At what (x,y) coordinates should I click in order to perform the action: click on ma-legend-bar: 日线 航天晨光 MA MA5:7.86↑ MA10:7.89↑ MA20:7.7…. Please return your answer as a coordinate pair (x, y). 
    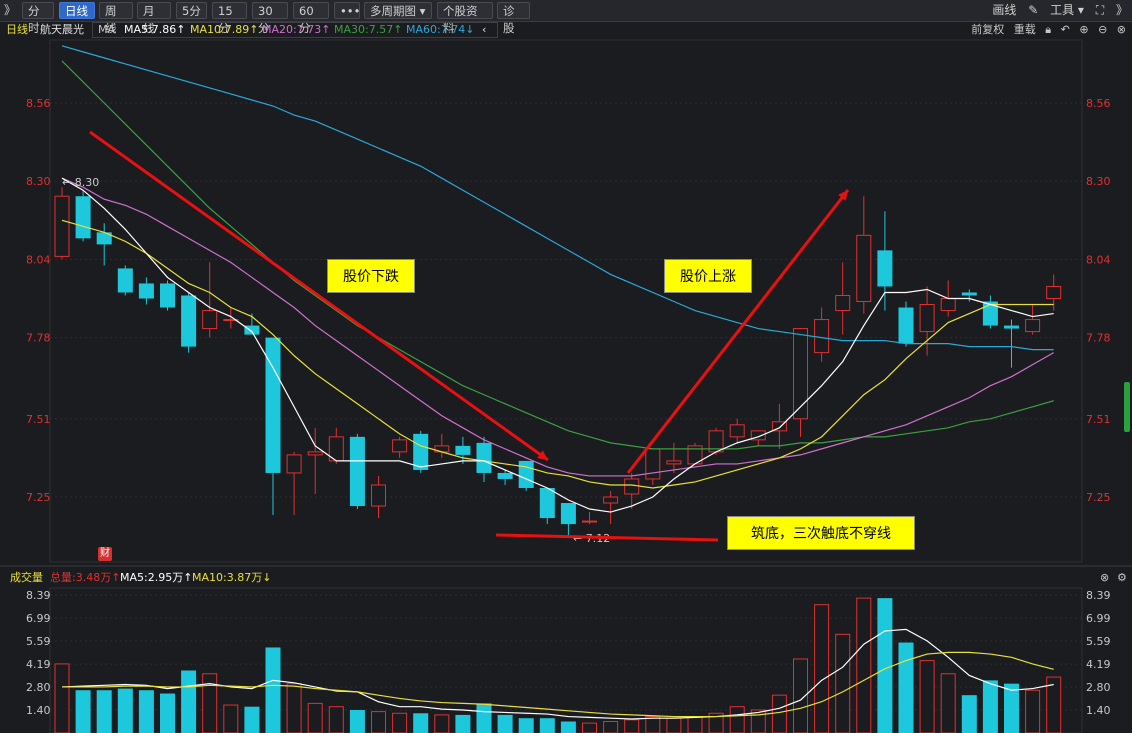
    Looking at the image, I should click on (566, 30).